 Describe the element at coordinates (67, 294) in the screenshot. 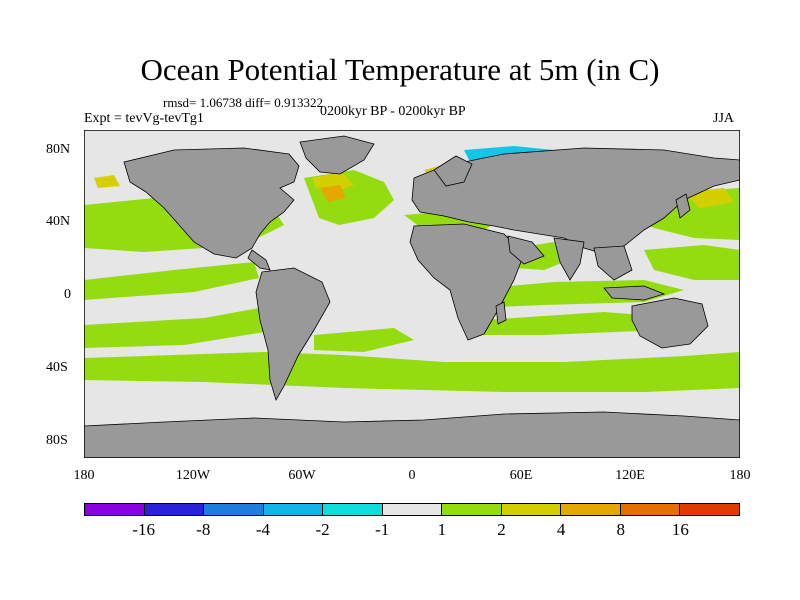

I see `lat-label-0: 0` at that location.